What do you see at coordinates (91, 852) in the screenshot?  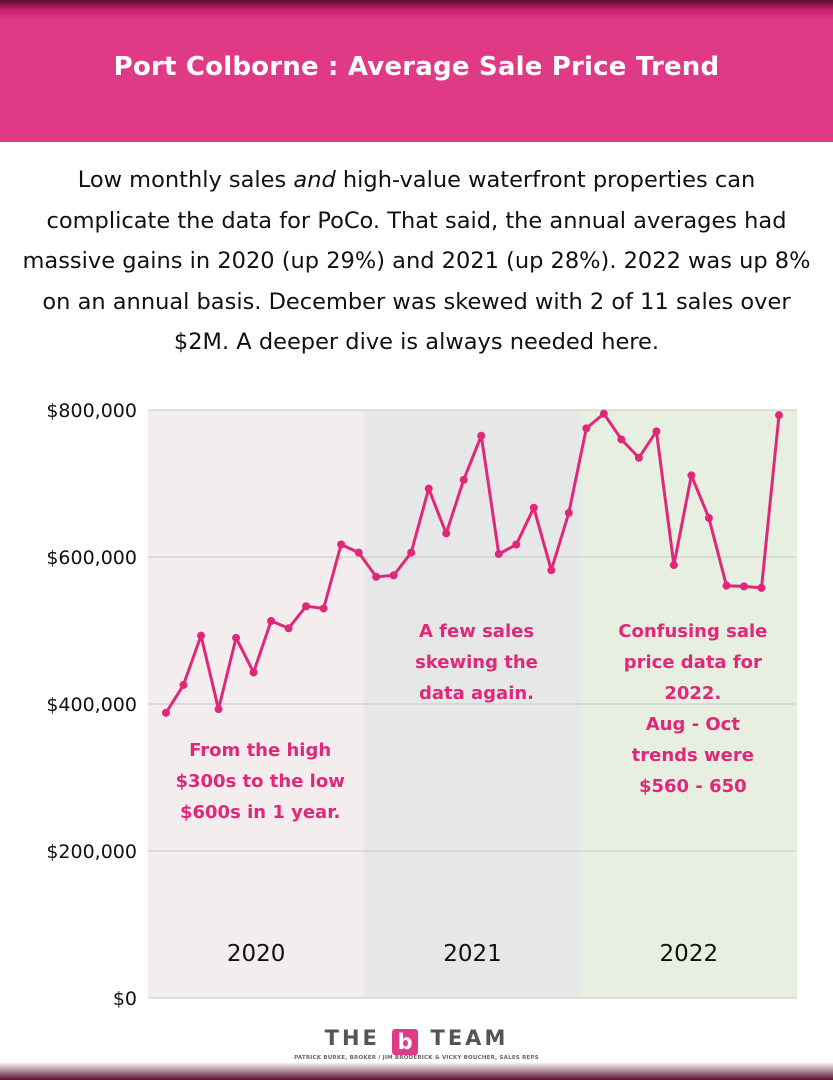 I see `y-tick-label: $200,000` at bounding box center [91, 852].